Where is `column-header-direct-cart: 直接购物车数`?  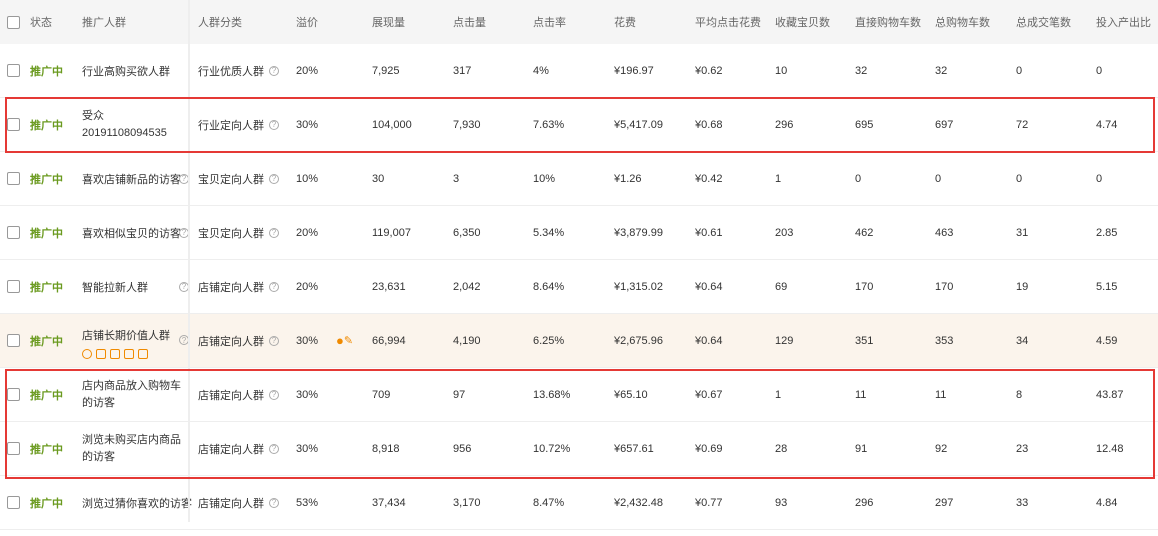 column-header-direct-cart: 直接购物车数 is located at coordinates (888, 23).